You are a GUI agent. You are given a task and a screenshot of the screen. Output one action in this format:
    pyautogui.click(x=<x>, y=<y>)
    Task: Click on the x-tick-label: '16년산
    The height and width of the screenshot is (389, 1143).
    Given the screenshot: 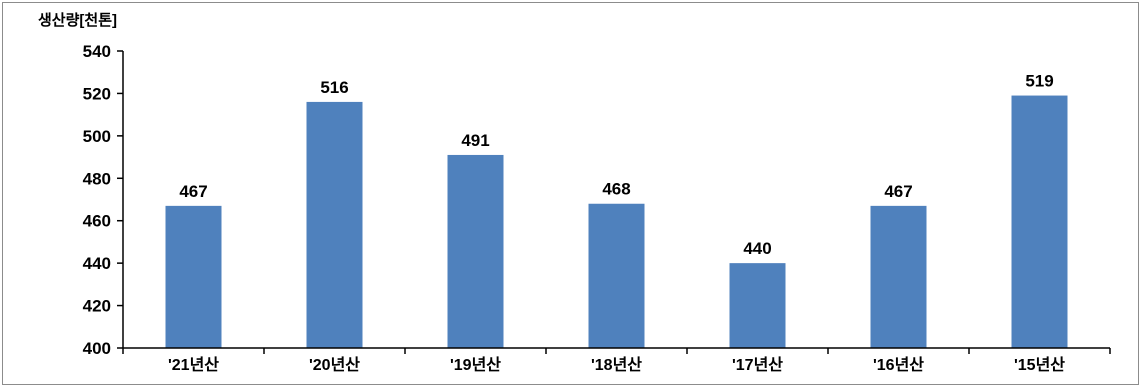 What is the action you would take?
    pyautogui.click(x=898, y=364)
    